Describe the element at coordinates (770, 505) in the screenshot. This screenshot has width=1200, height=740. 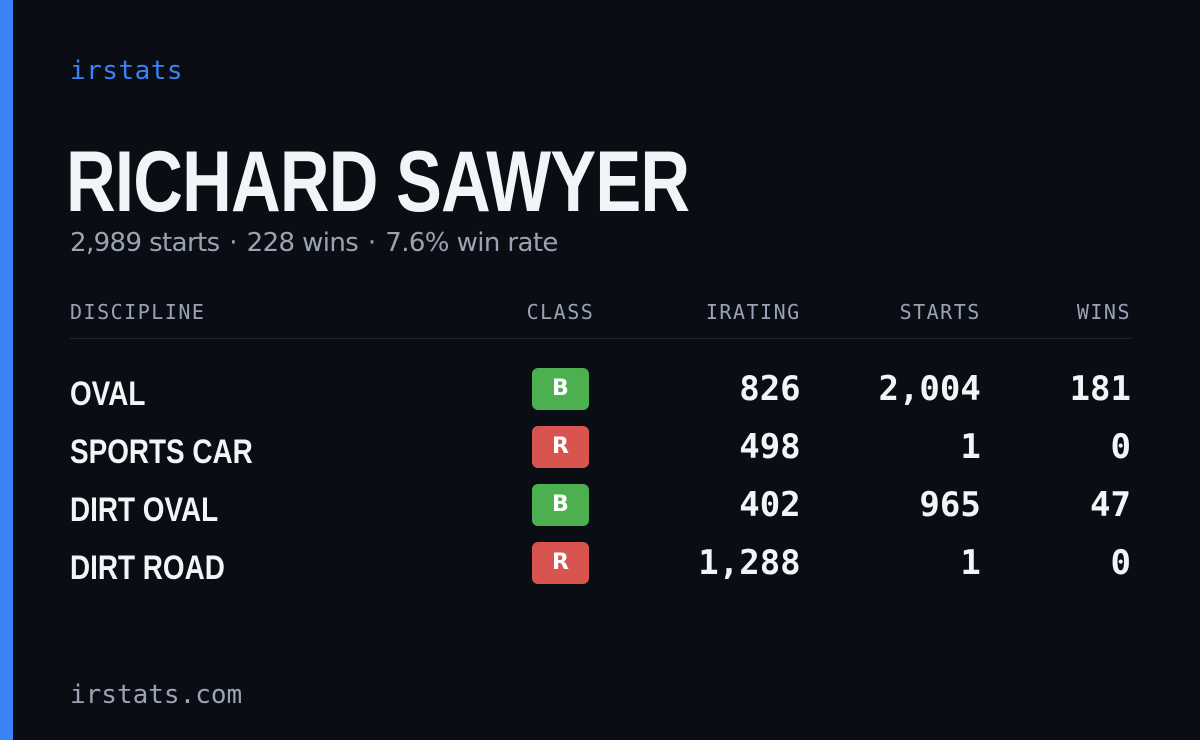
I see `irating-value: 402` at that location.